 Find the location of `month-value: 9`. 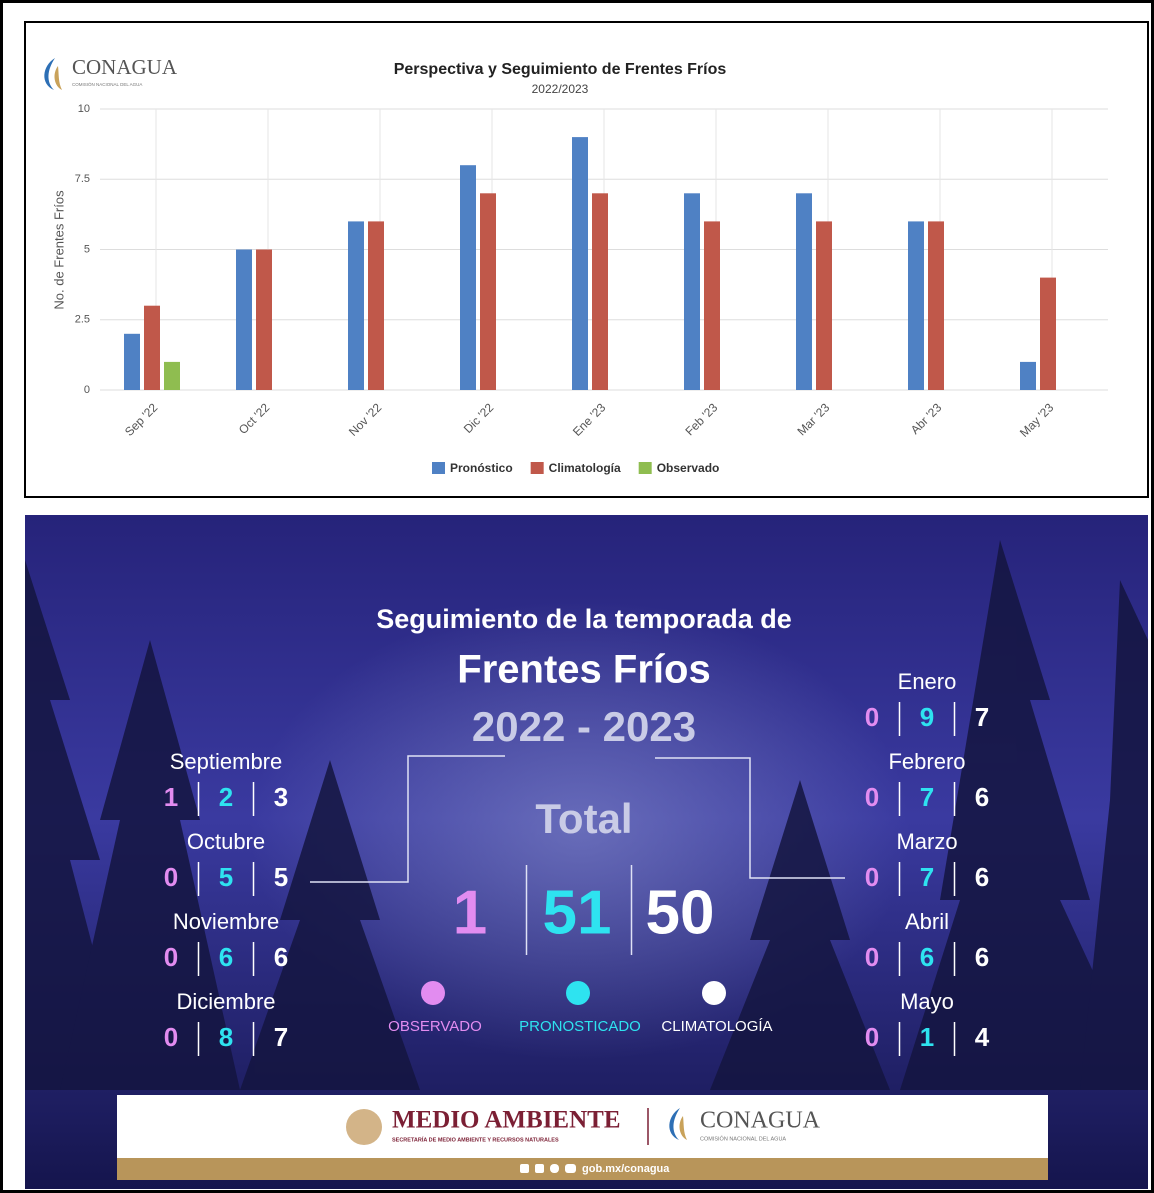

month-value: 9 is located at coordinates (927, 717).